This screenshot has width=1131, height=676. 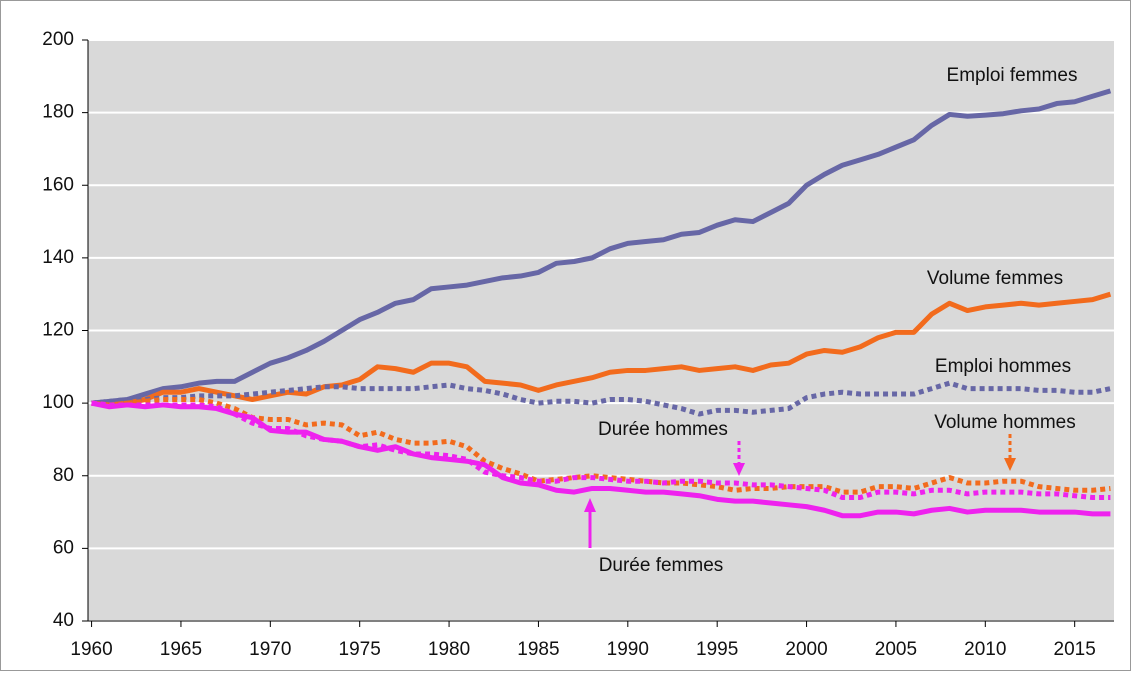 What do you see at coordinates (628, 649) in the screenshot?
I see `x-tick-label: 1990` at bounding box center [628, 649].